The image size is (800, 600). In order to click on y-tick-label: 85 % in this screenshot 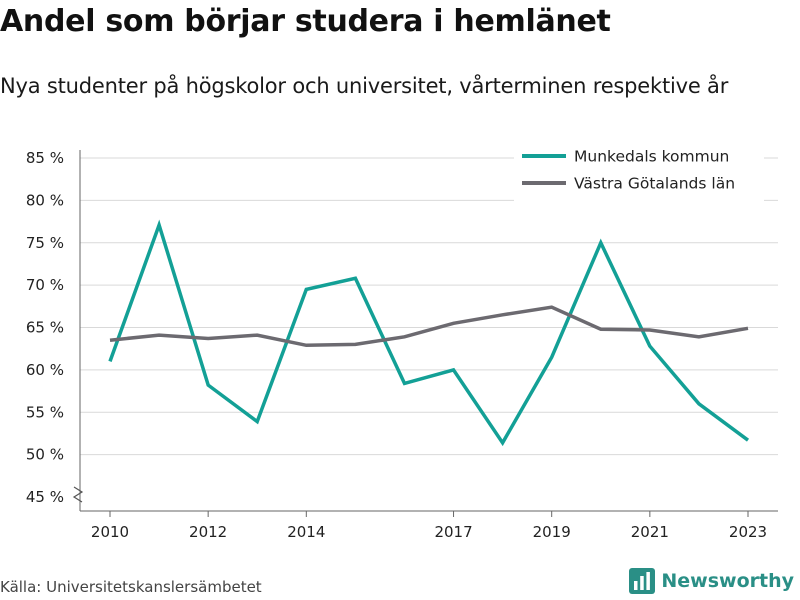, I will do `click(45, 158)`.